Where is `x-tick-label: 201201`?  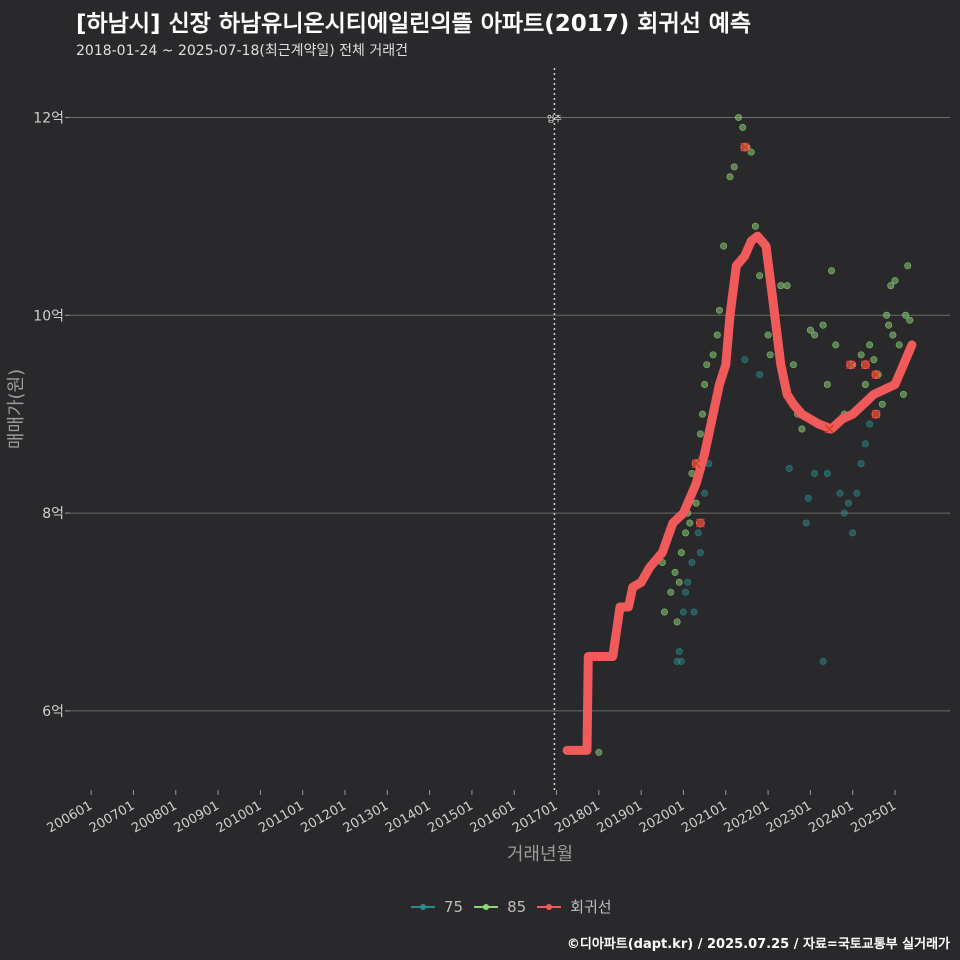
x-tick-label: 201201 is located at coordinates (324, 817).